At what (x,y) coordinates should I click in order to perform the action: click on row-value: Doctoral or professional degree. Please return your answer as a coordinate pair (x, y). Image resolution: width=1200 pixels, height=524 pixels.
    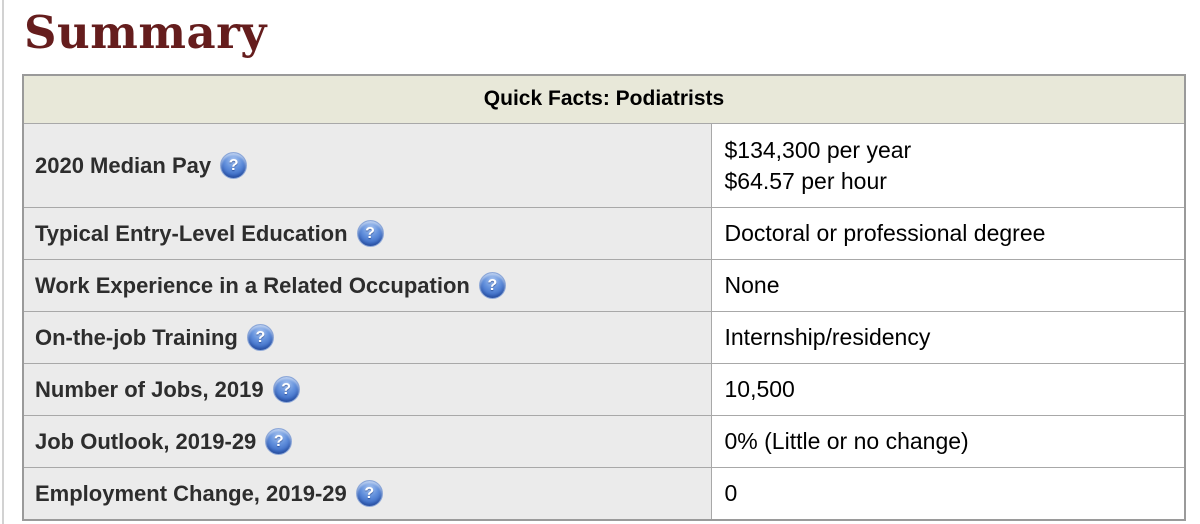
    Looking at the image, I should click on (948, 233).